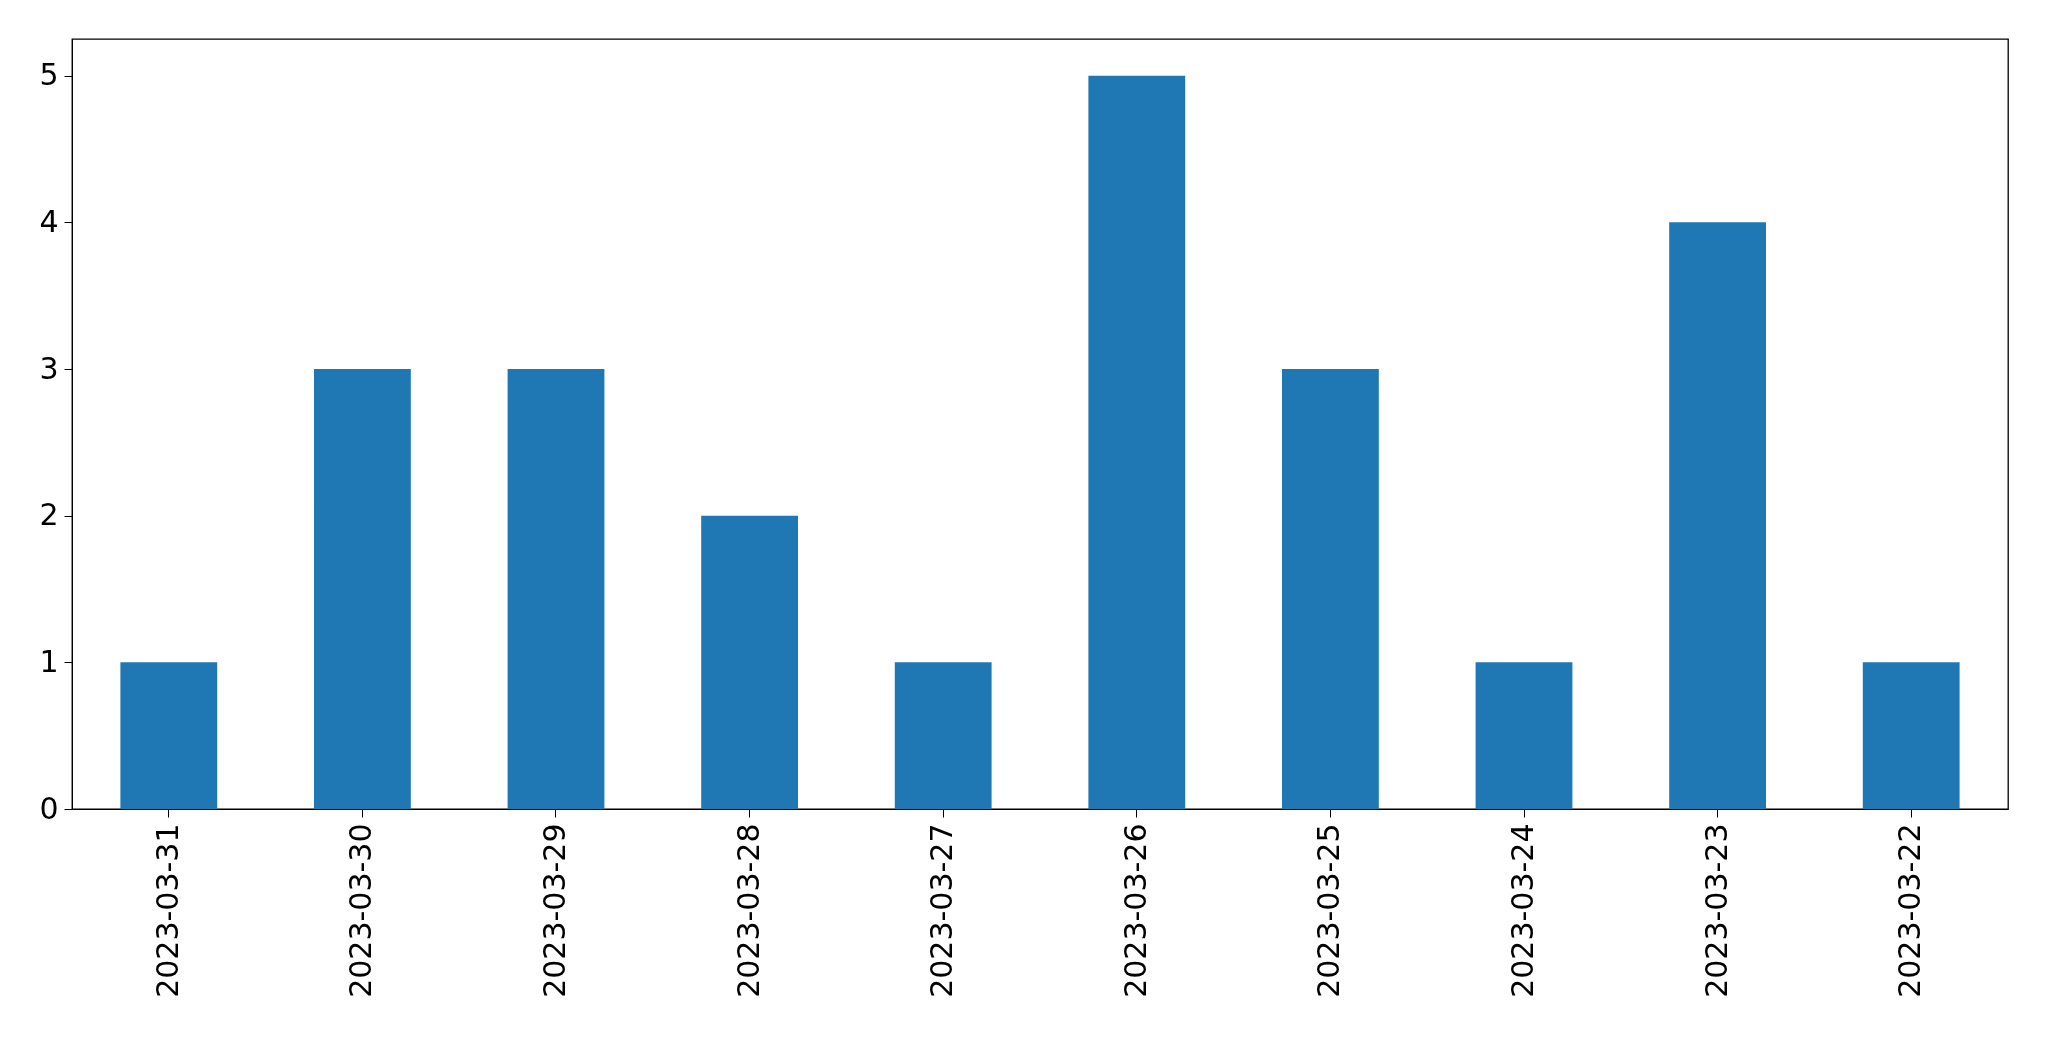 This screenshot has height=1061, width=2049. What do you see at coordinates (49, 368) in the screenshot?
I see `y-tick-label: 3` at bounding box center [49, 368].